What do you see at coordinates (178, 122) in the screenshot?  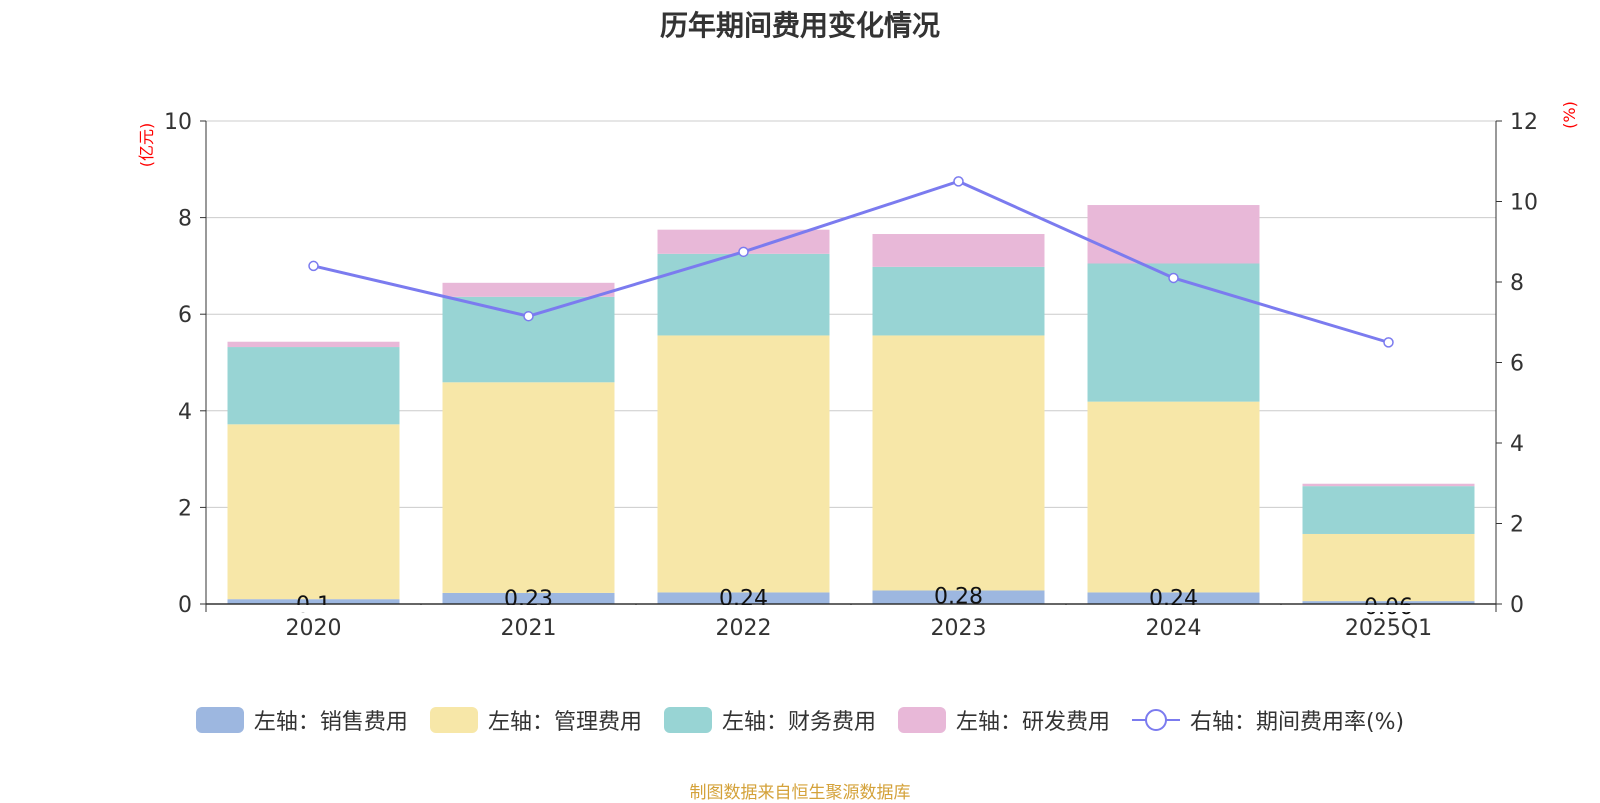 I see `left-axis-tick-label: 10` at bounding box center [178, 122].